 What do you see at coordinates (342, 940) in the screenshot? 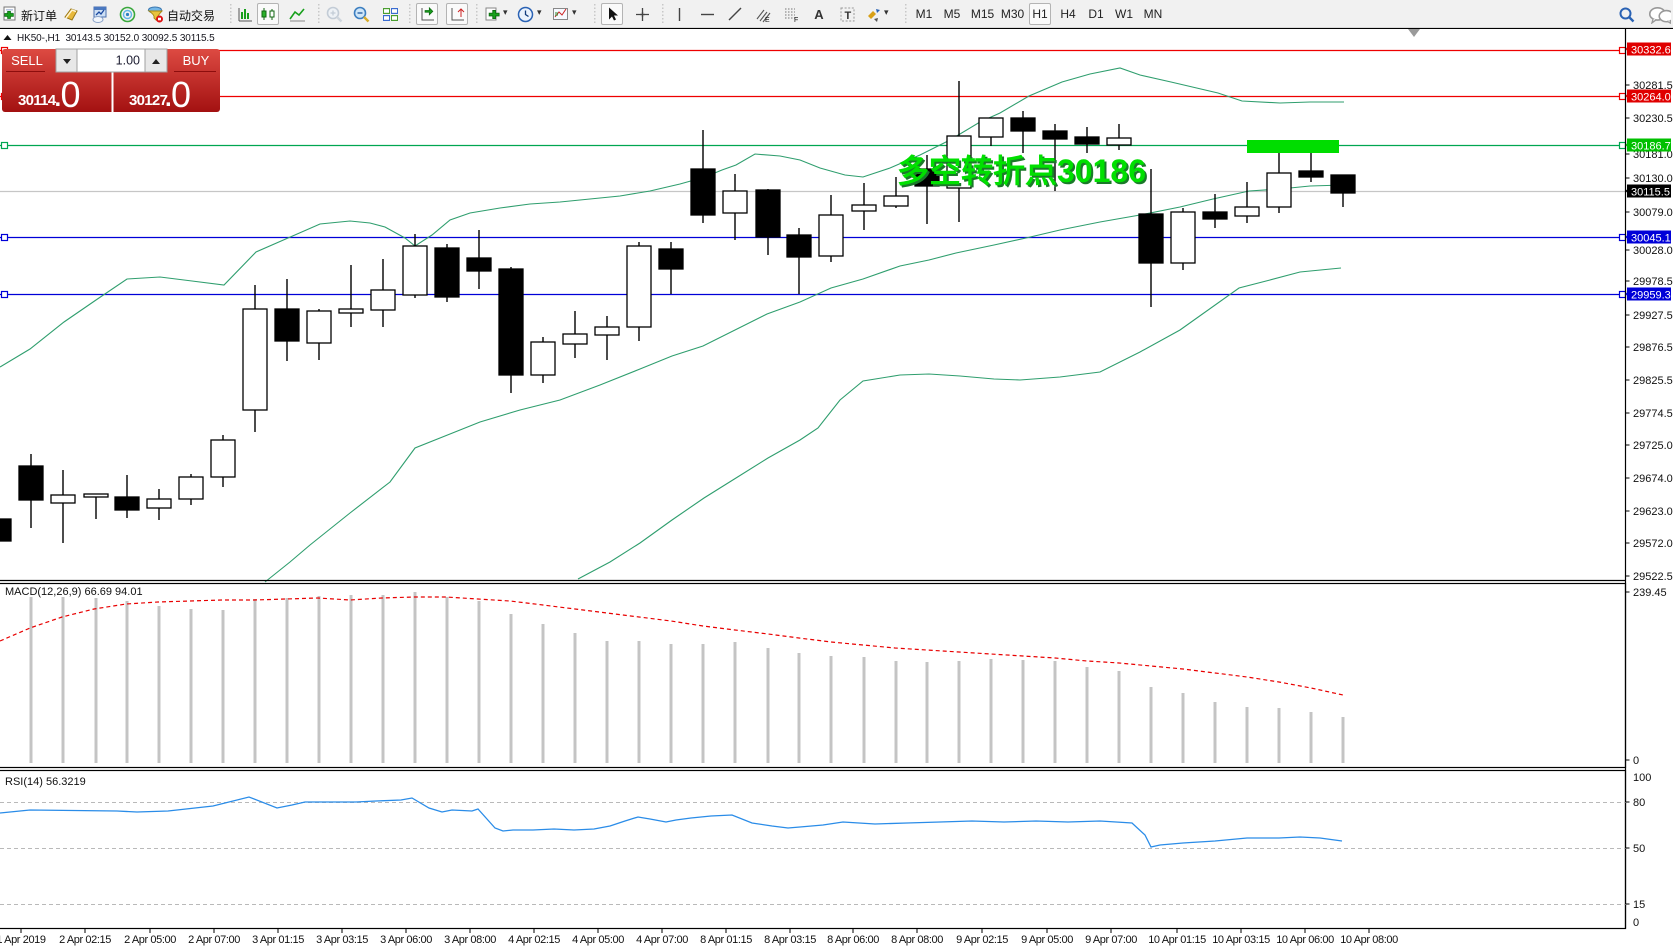
I see `svg-text: 3 Apr 03:15` at bounding box center [342, 940].